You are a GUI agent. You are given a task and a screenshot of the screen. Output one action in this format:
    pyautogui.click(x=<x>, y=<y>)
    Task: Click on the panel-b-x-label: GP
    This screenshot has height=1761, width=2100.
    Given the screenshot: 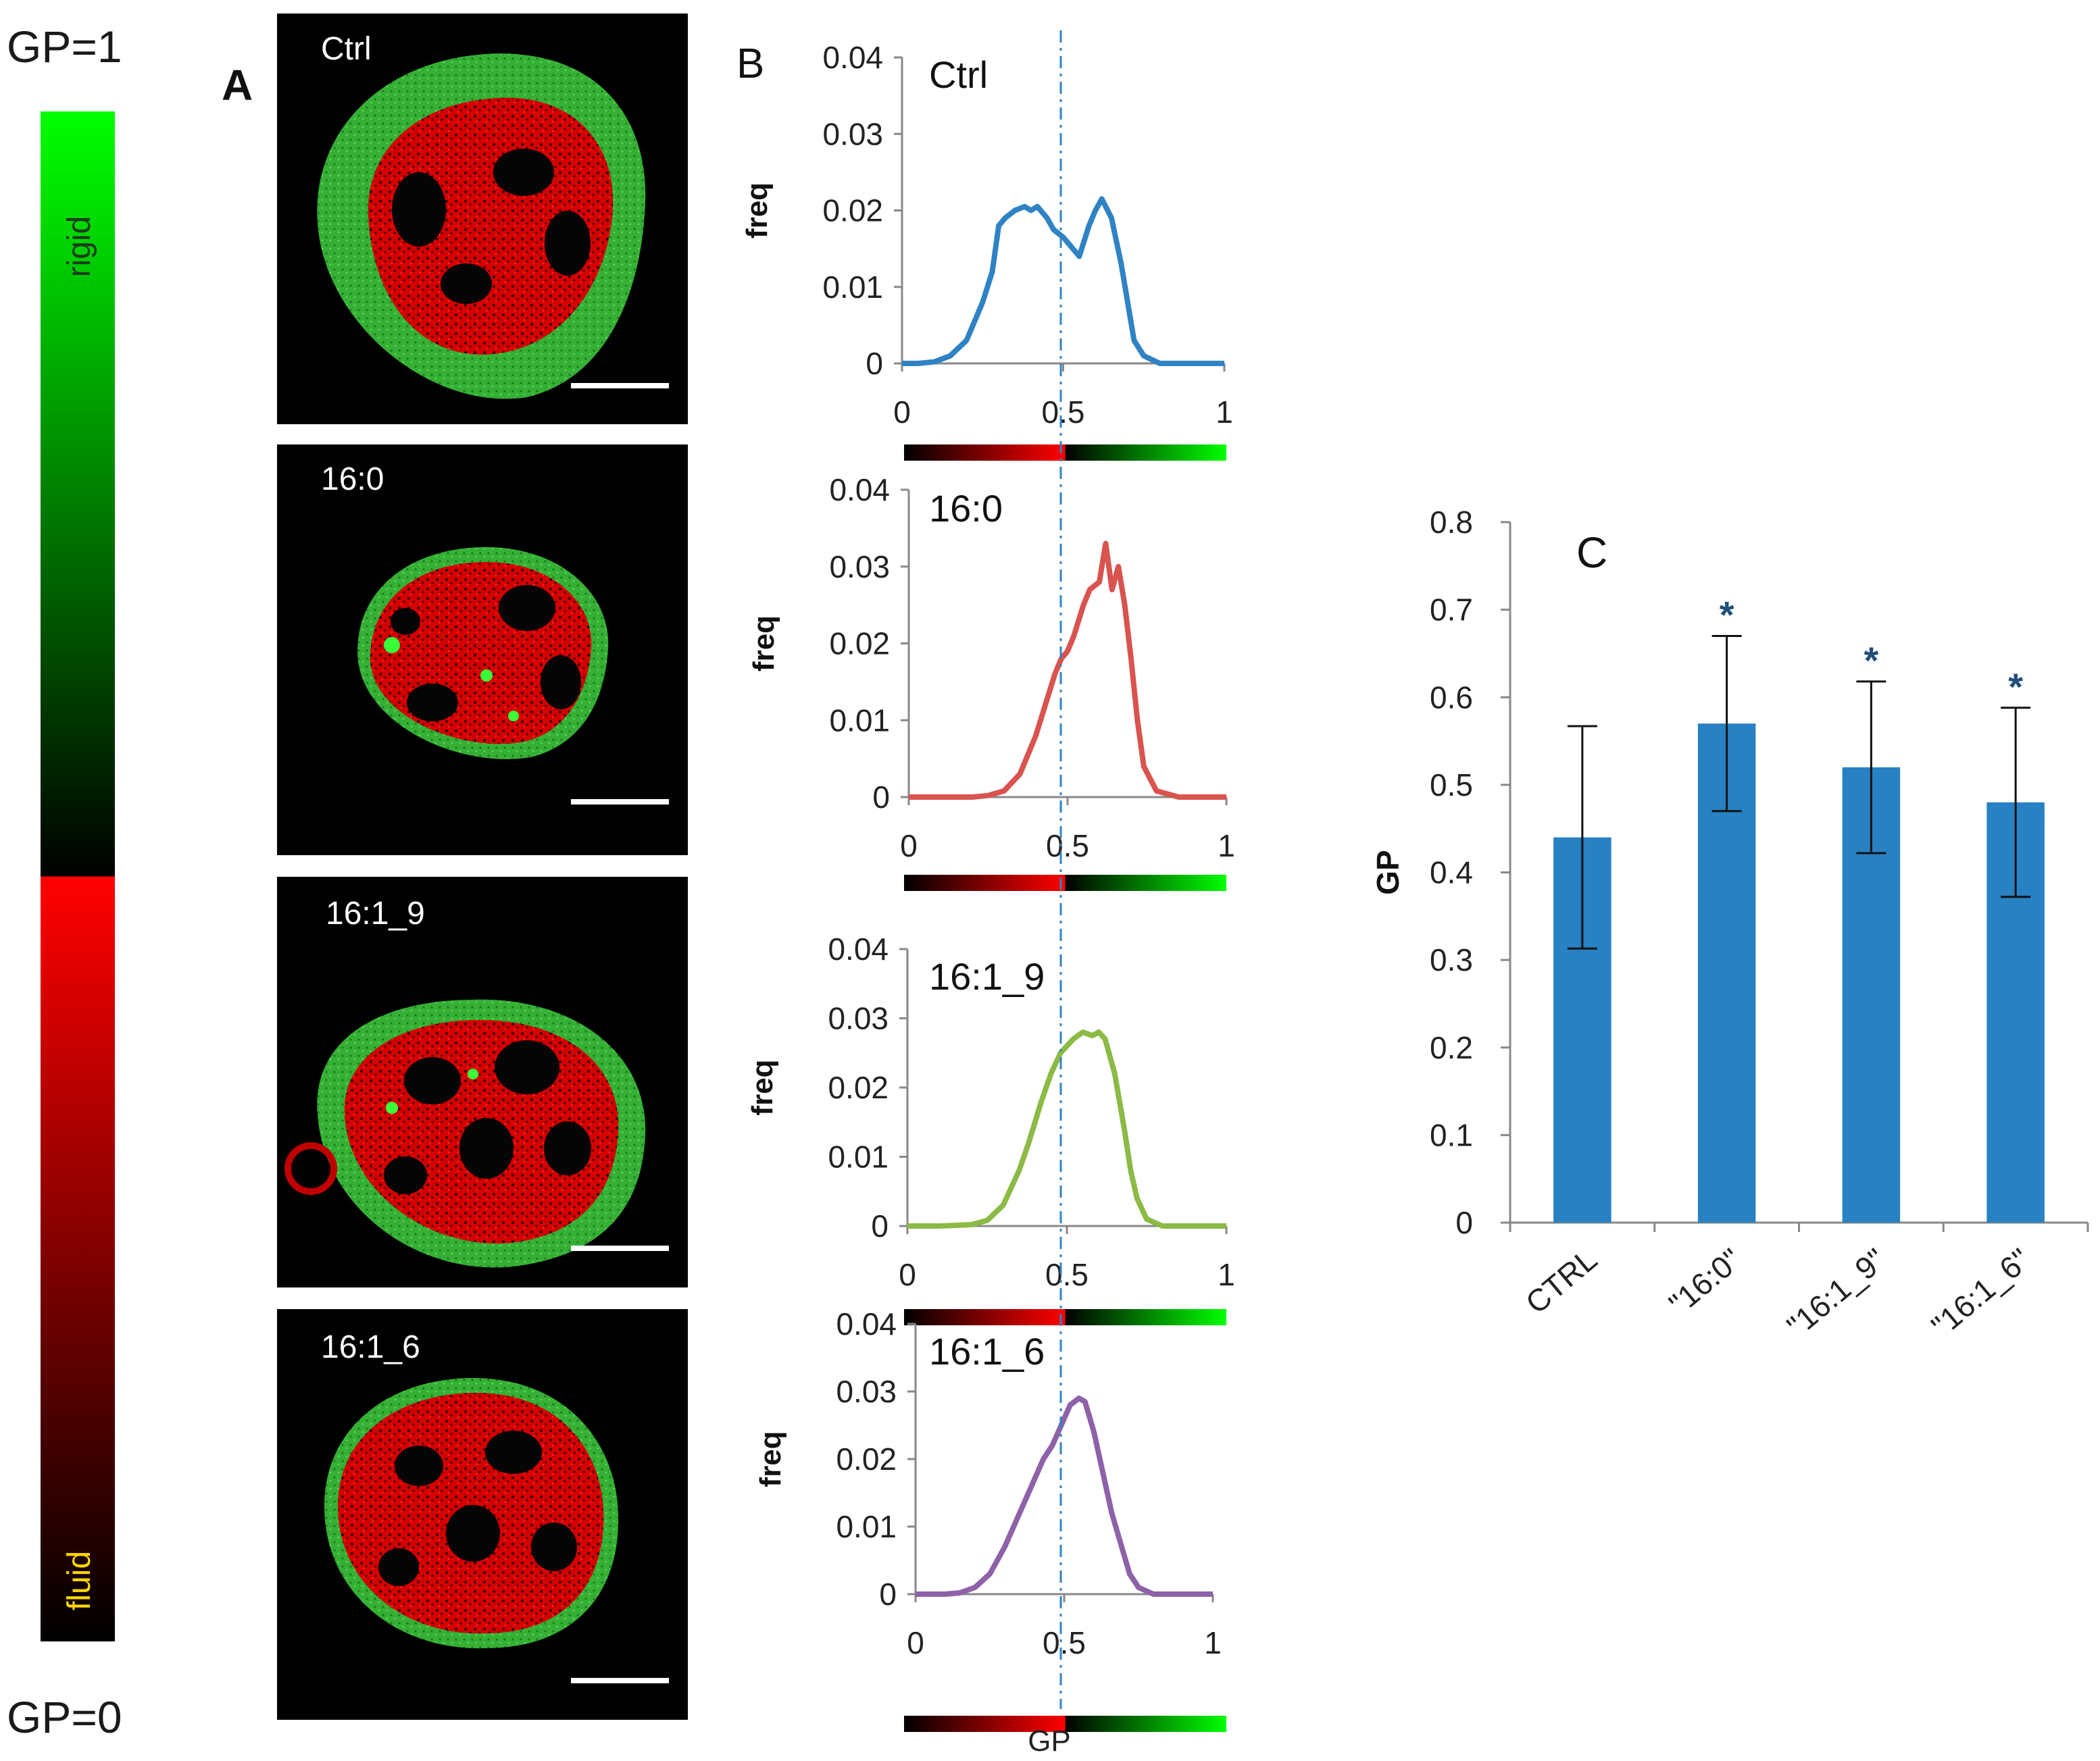 What is the action you would take?
    pyautogui.click(x=1049, y=1741)
    